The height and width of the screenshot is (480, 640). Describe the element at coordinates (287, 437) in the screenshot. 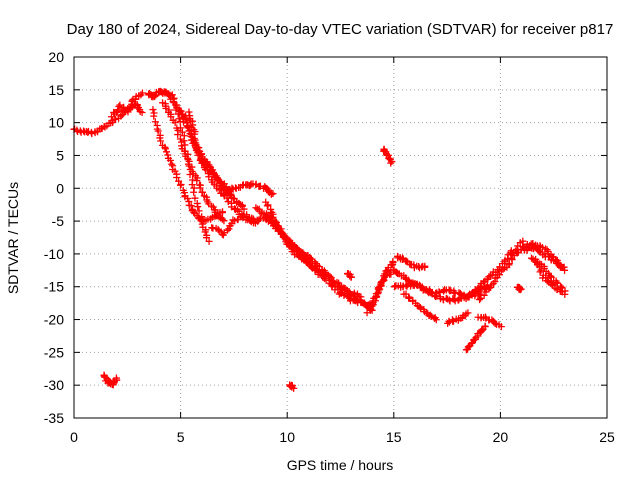

I see `x-tick-label: 10` at that location.